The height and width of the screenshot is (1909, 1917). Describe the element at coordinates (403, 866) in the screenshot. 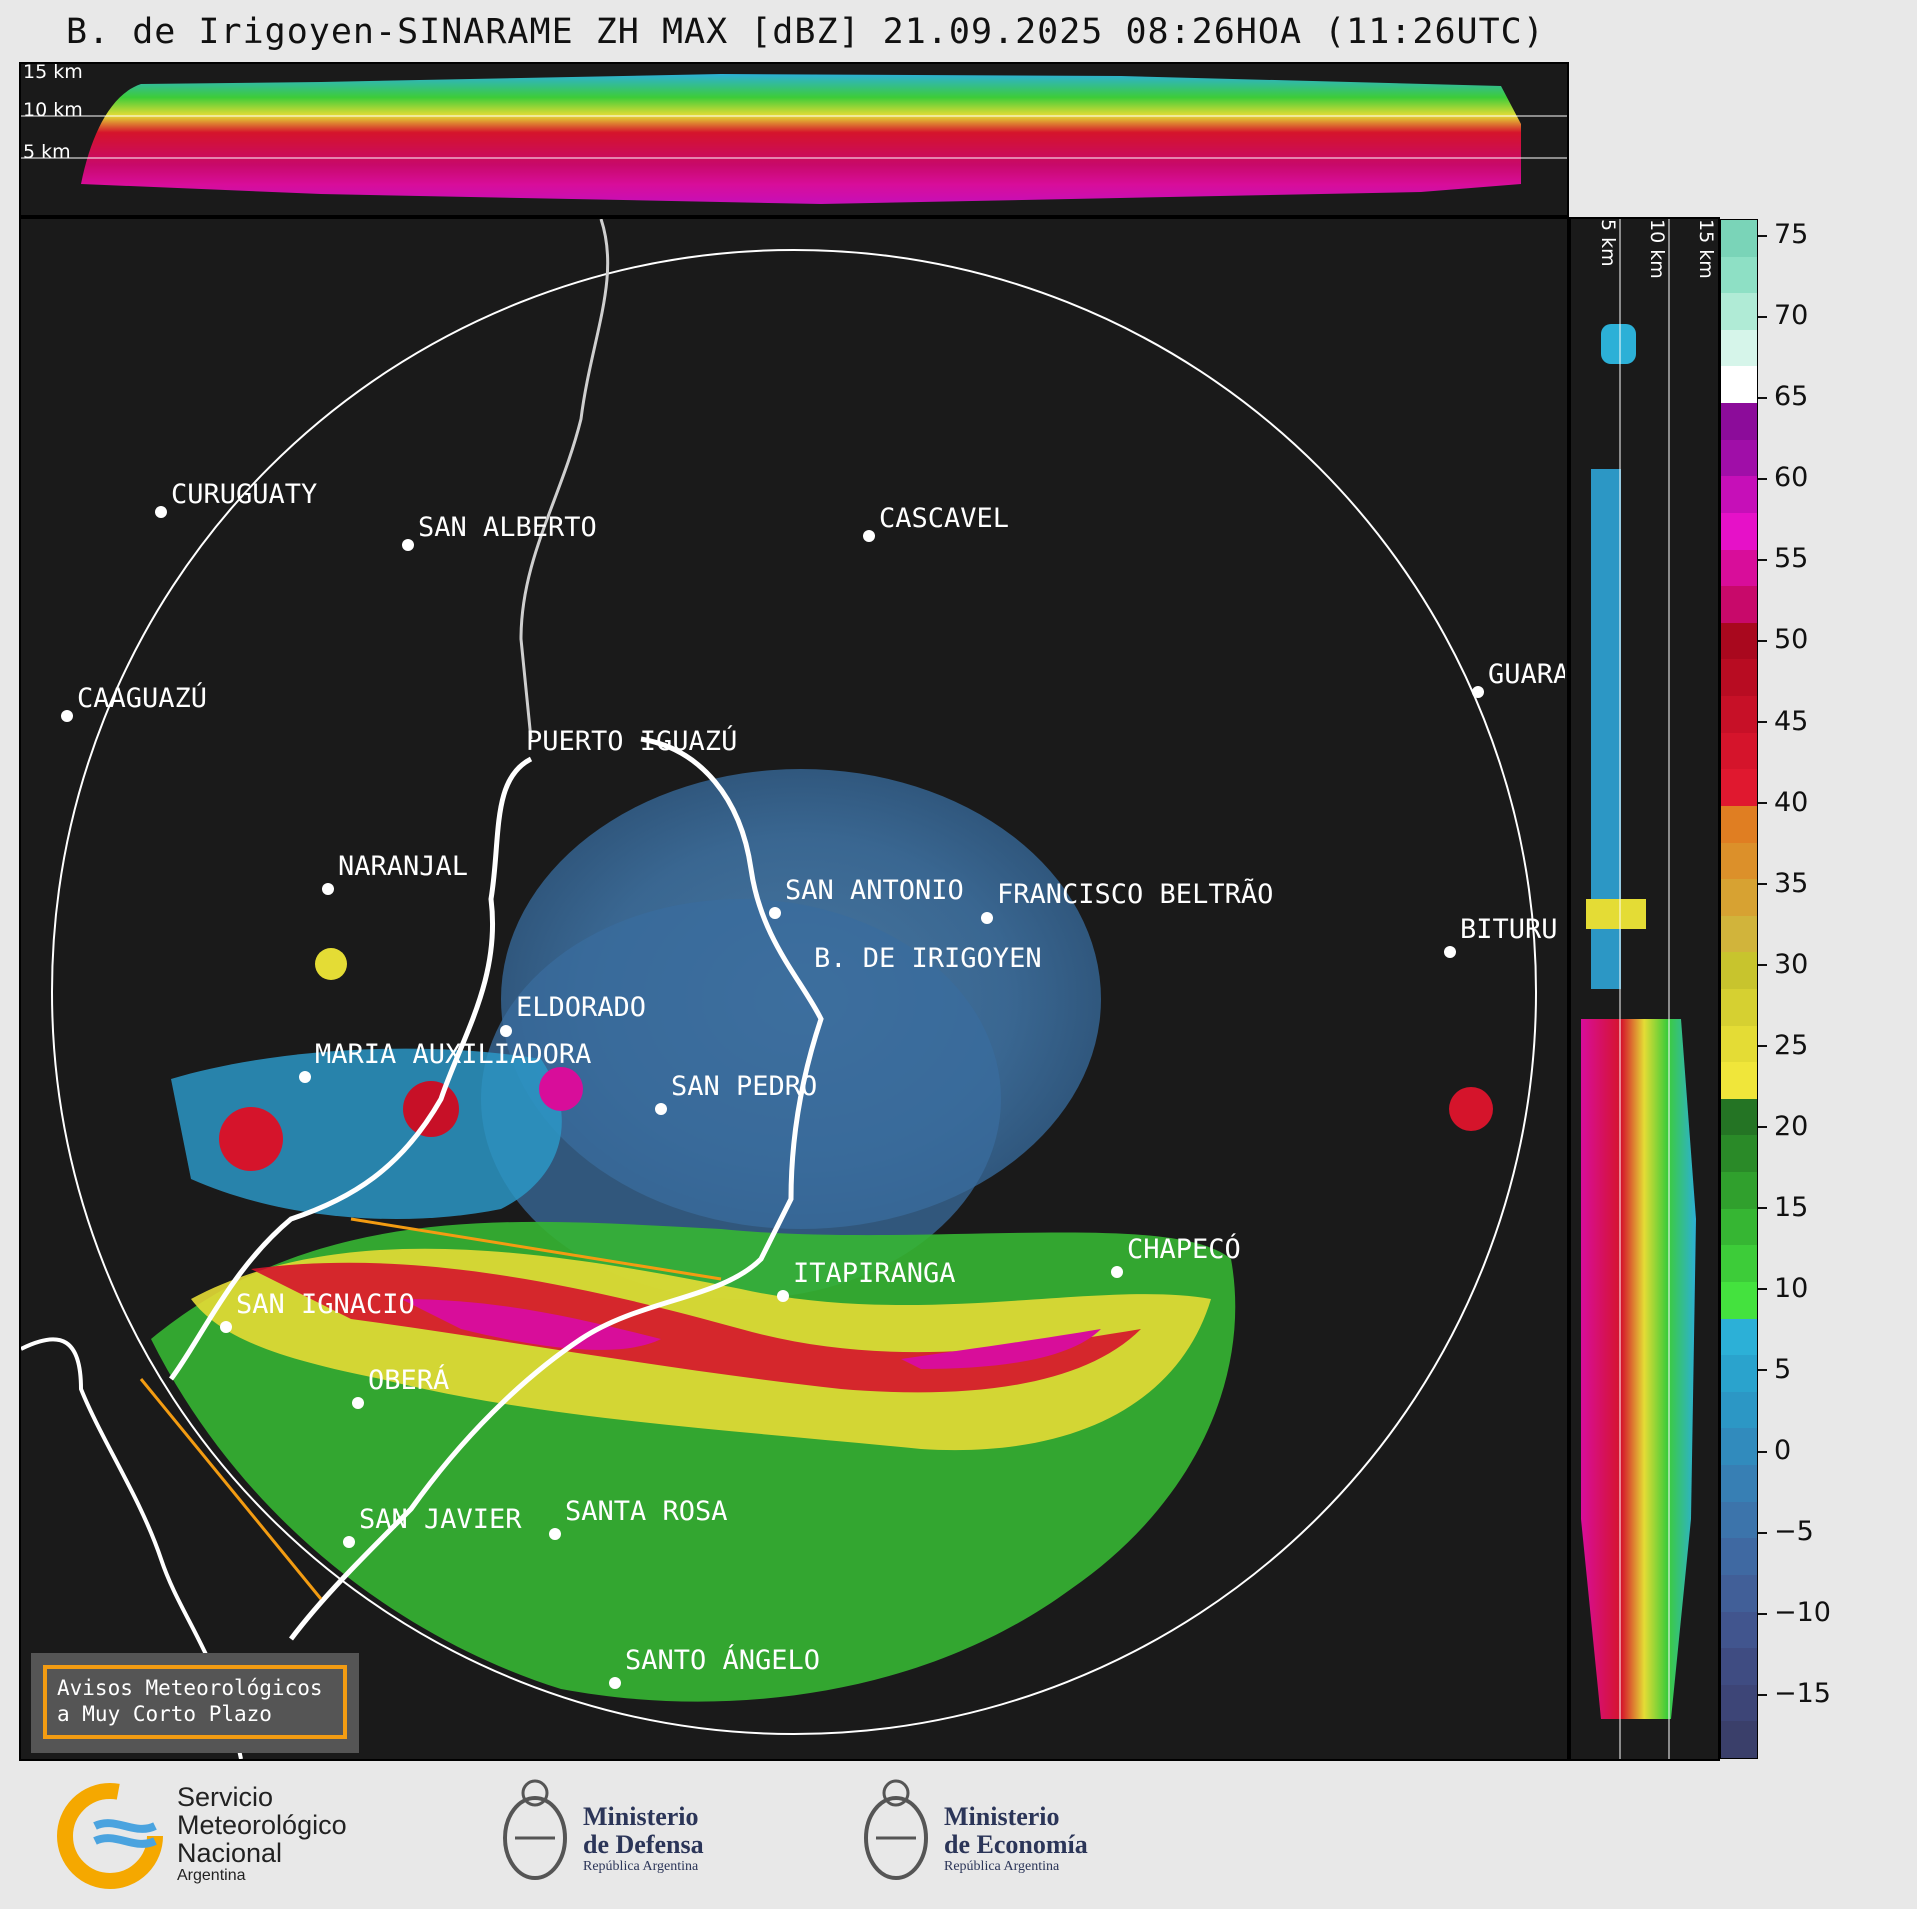

I see `city-label-naranjal: NARANJAL` at that location.